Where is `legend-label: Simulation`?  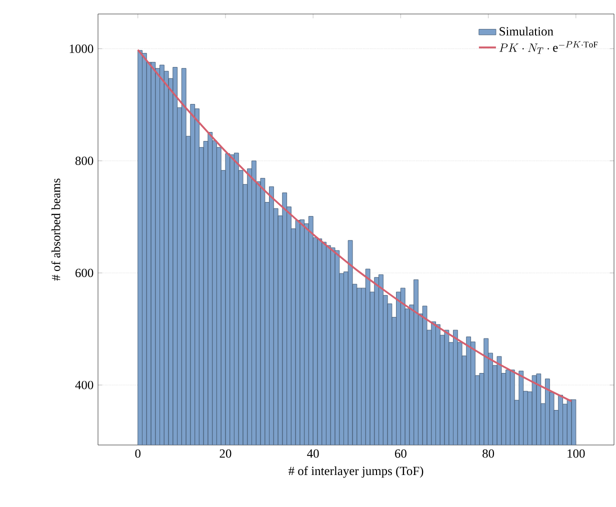 legend-label: Simulation is located at coordinates (527, 31).